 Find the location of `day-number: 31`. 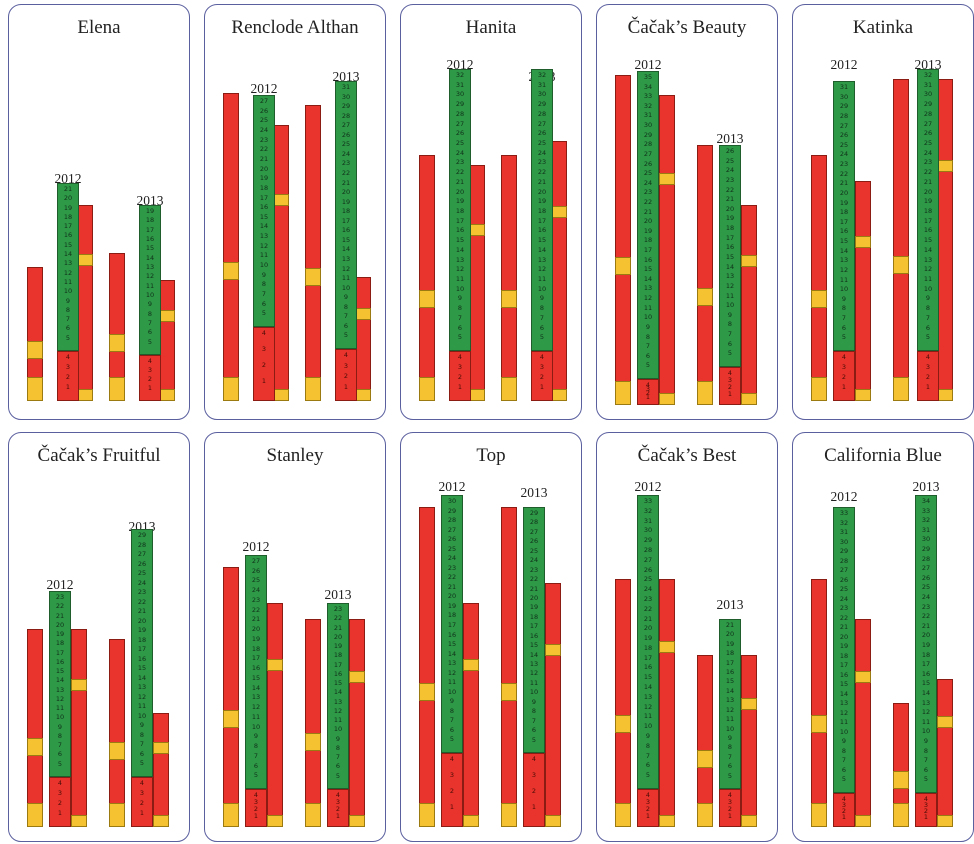

day-number: 31 is located at coordinates (928, 84).